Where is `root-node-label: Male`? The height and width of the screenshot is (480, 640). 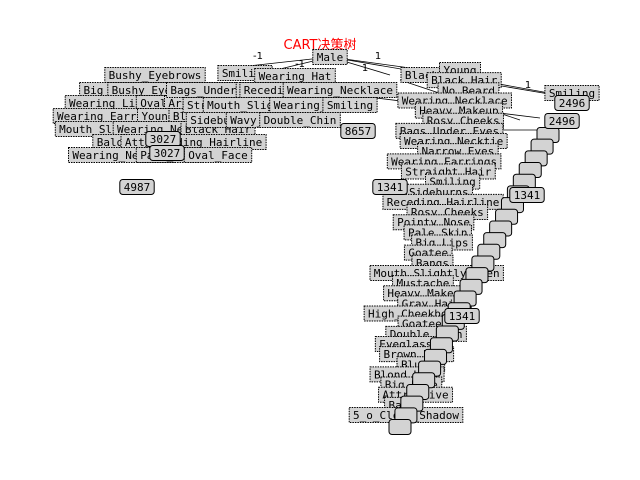 root-node-label: Male is located at coordinates (330, 57).